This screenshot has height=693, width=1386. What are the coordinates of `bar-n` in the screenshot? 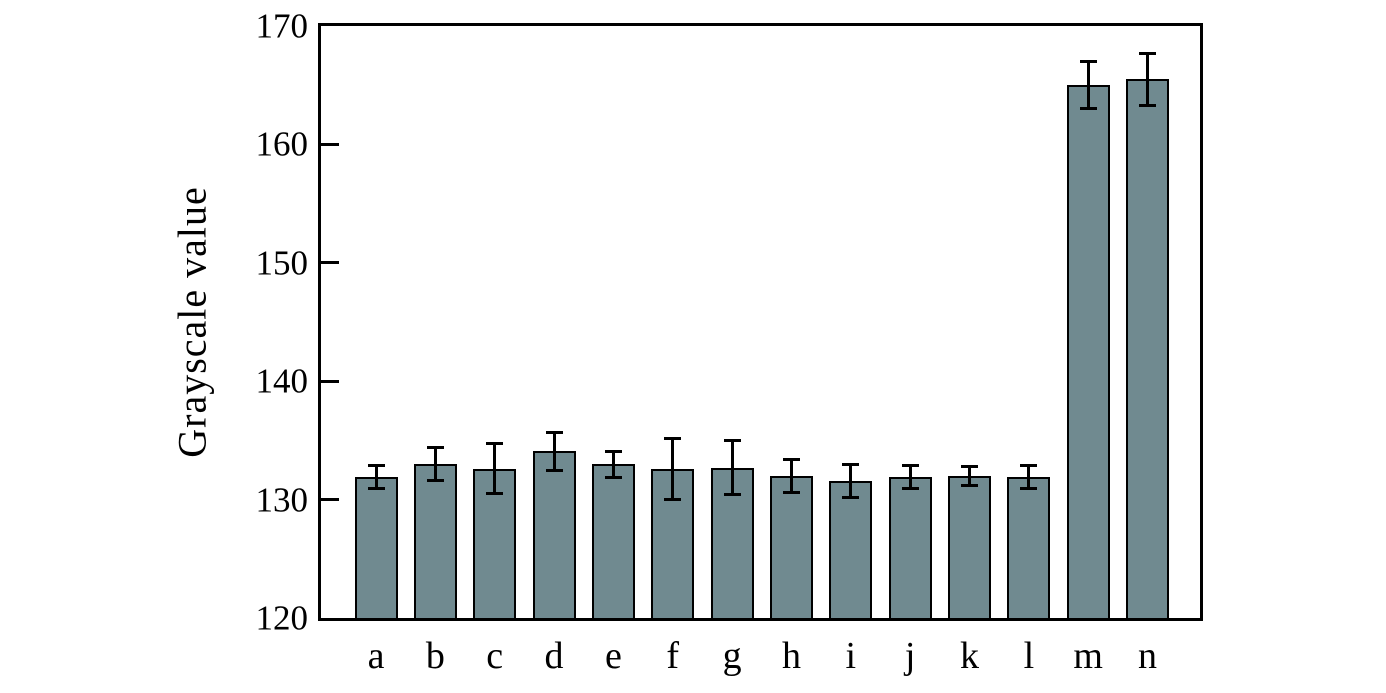 It's located at (1148, 348).